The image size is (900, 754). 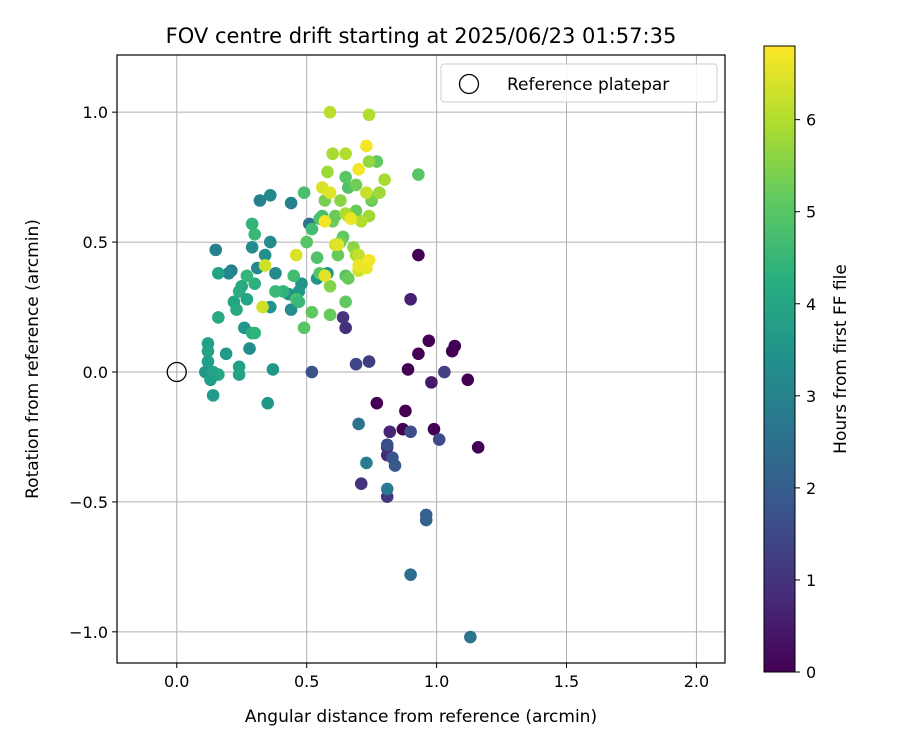 I want to click on x-axis-label: Angular distance from reference (arcmin), so click(x=421, y=717).